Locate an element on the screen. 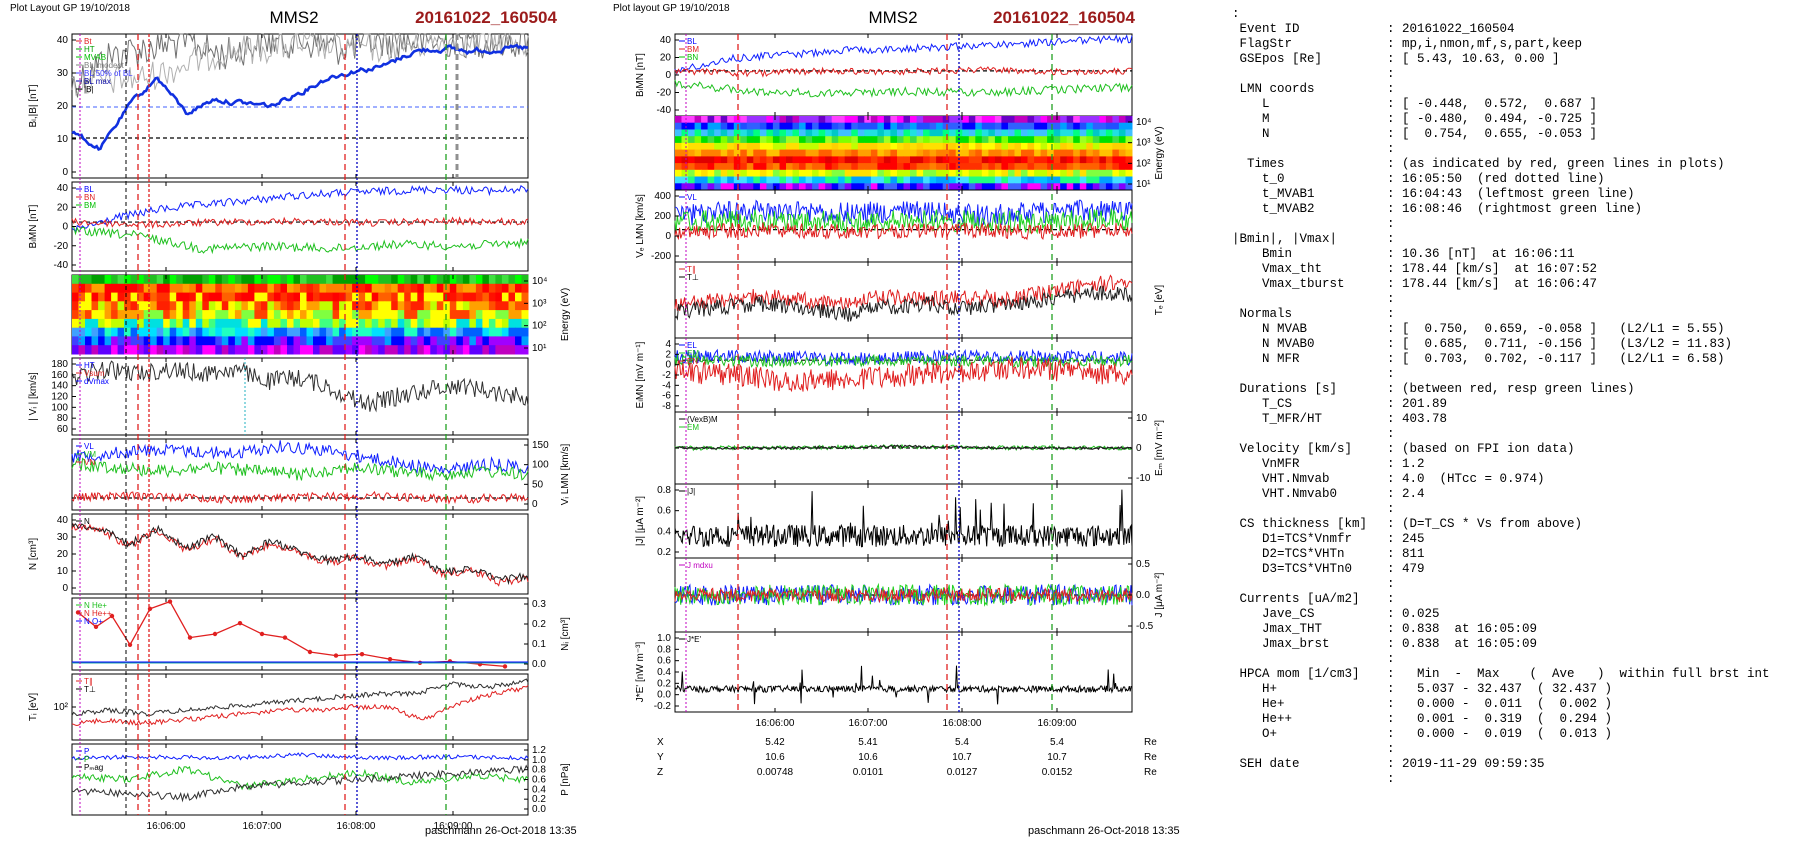 This screenshot has height=841, width=1804. info-row: He++: 0.001 - 0.319 ( 0.294 ) is located at coordinates (1516, 719).